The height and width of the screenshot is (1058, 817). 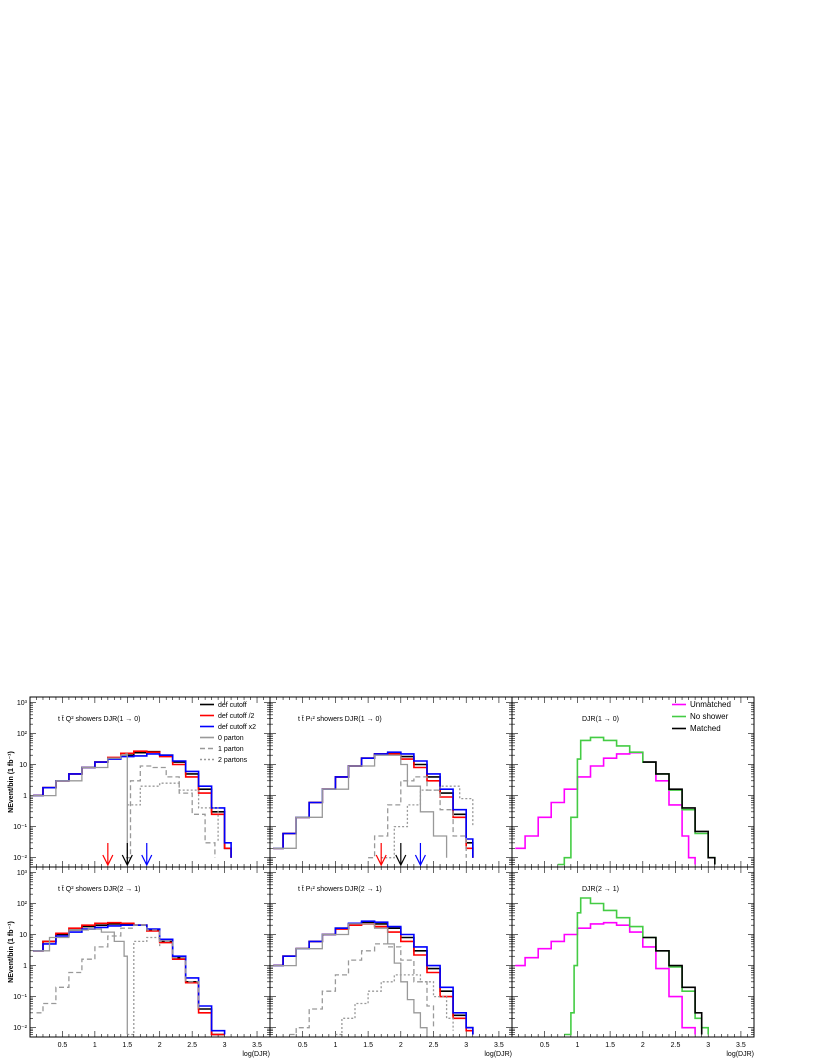 I want to click on legend-label: Unmatched, so click(x=710, y=704).